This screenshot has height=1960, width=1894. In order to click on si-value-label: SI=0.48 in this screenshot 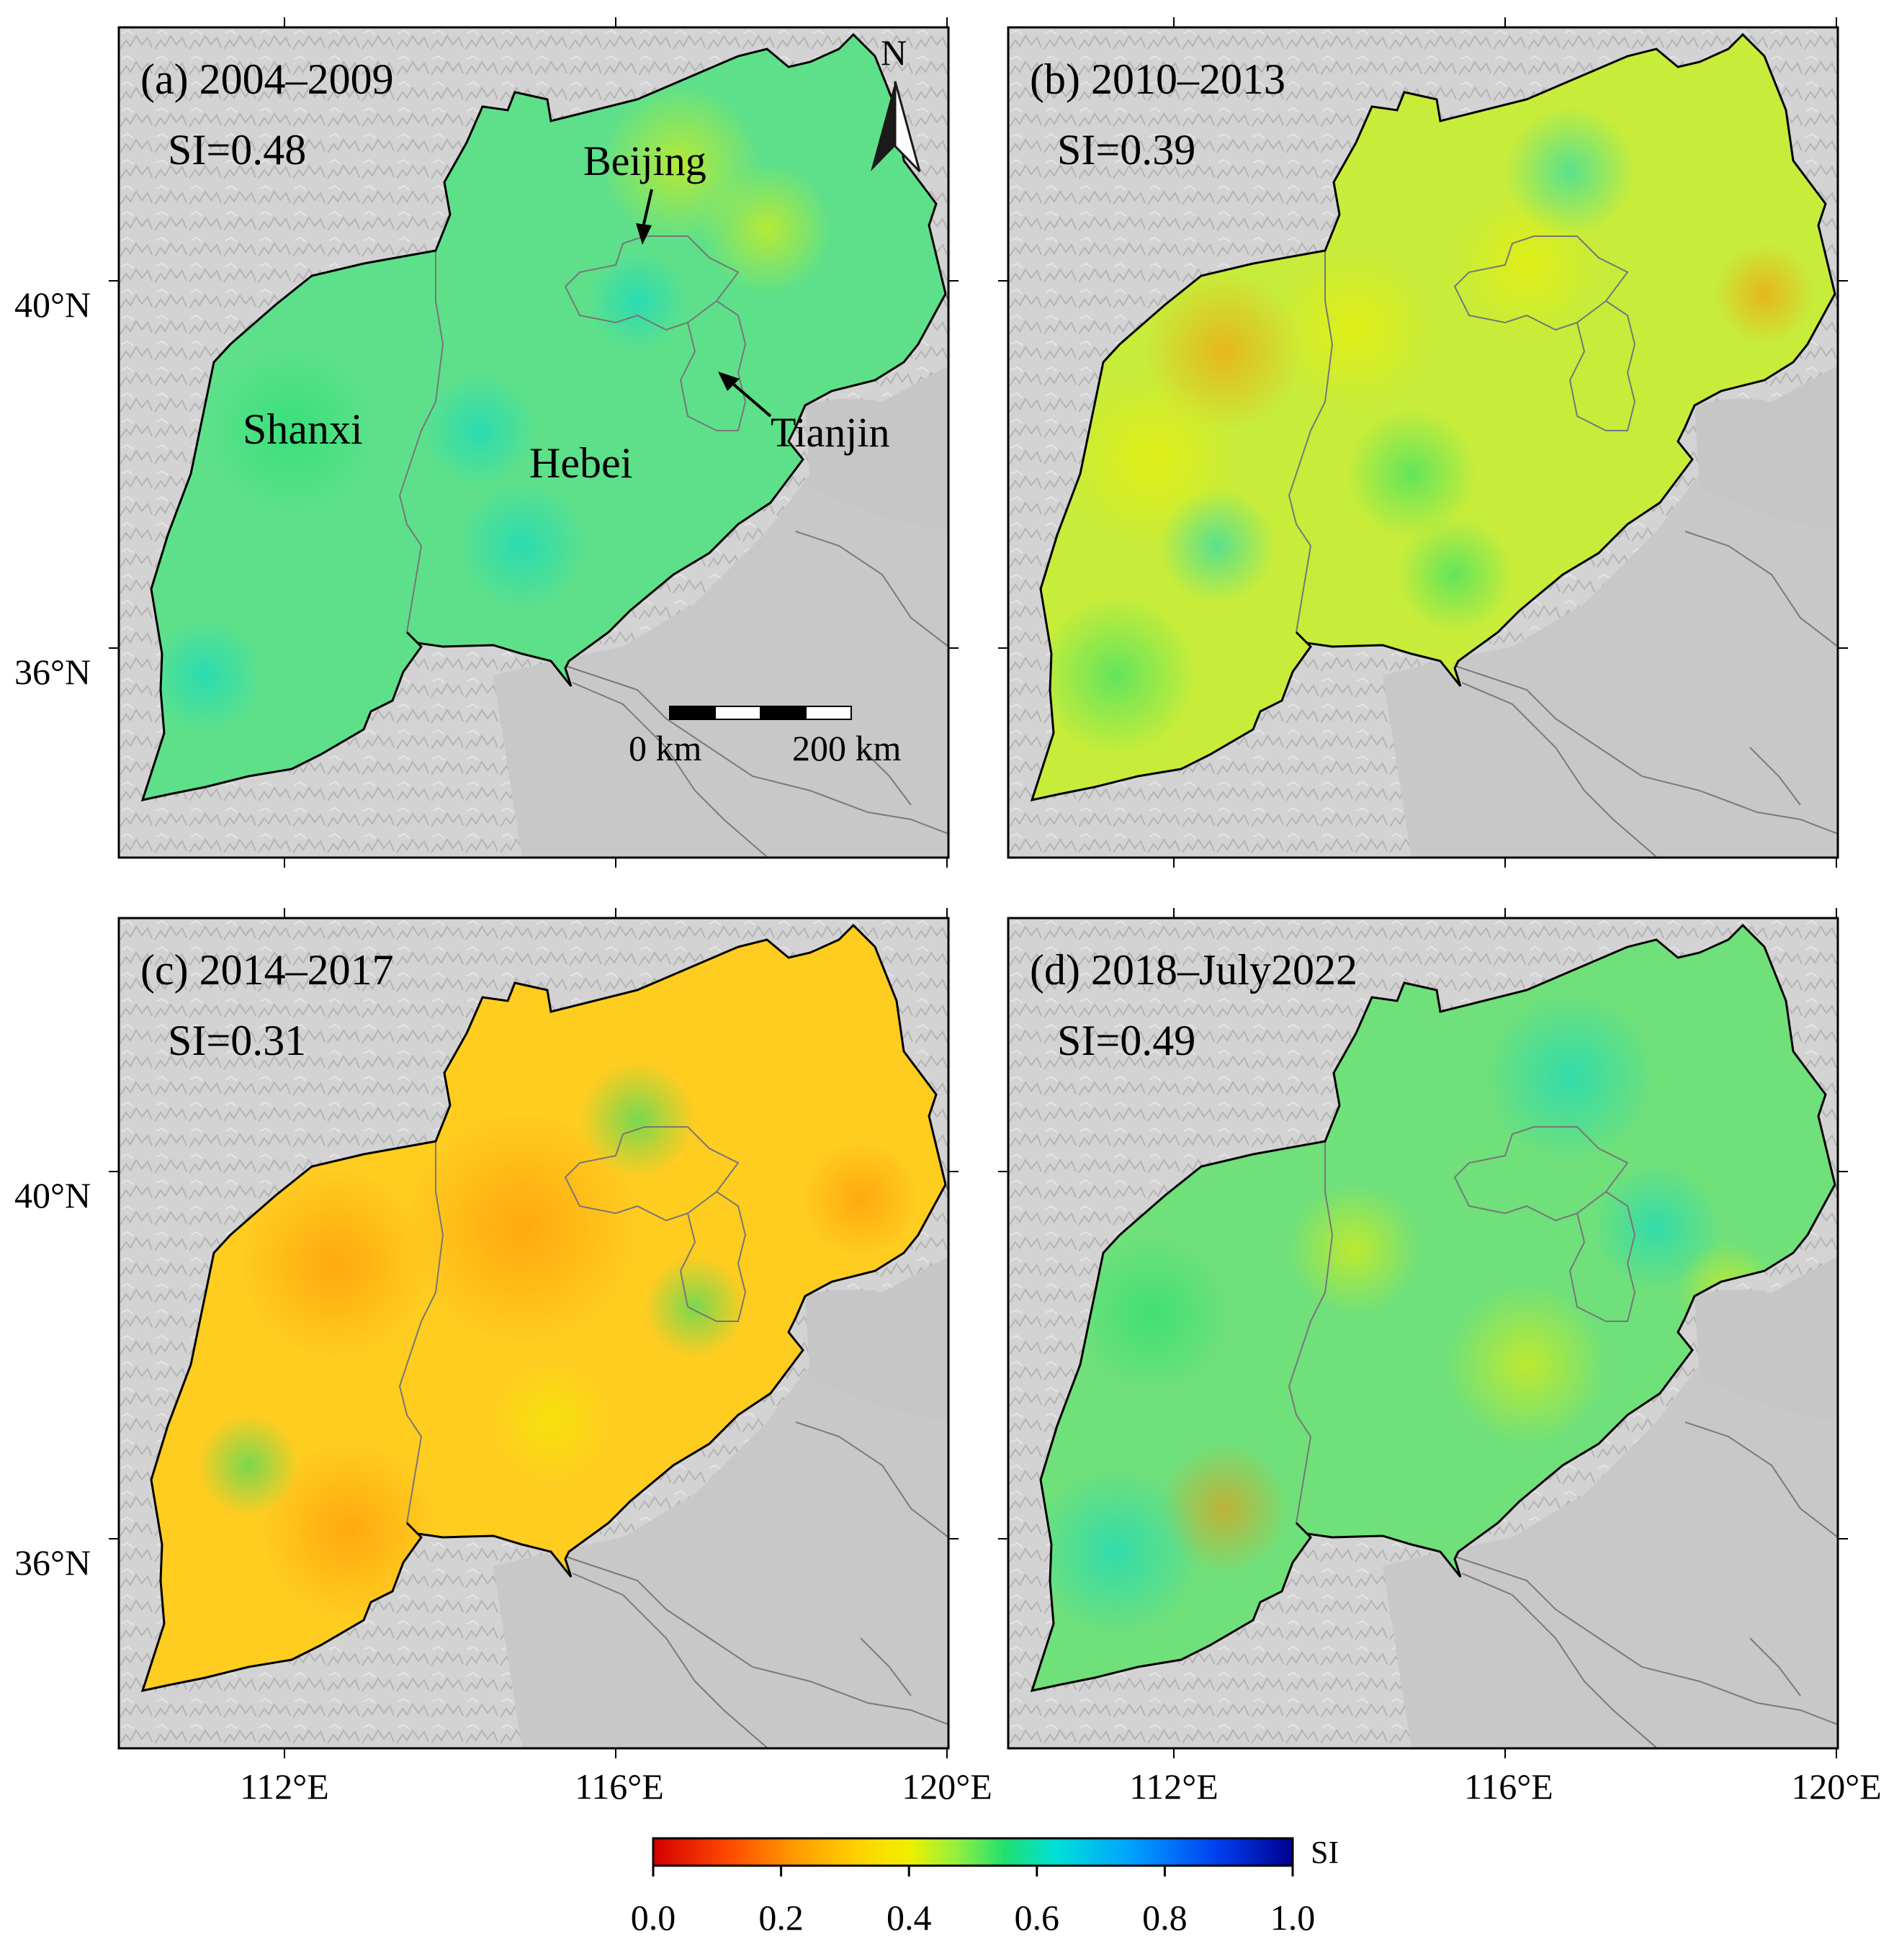, I will do `click(237, 150)`.